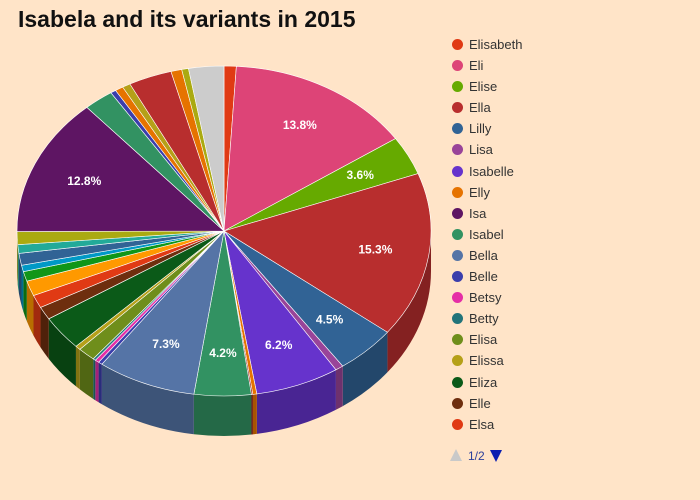 The height and width of the screenshot is (500, 700). I want to click on legend-item-lisa: Lisa, so click(569, 149).